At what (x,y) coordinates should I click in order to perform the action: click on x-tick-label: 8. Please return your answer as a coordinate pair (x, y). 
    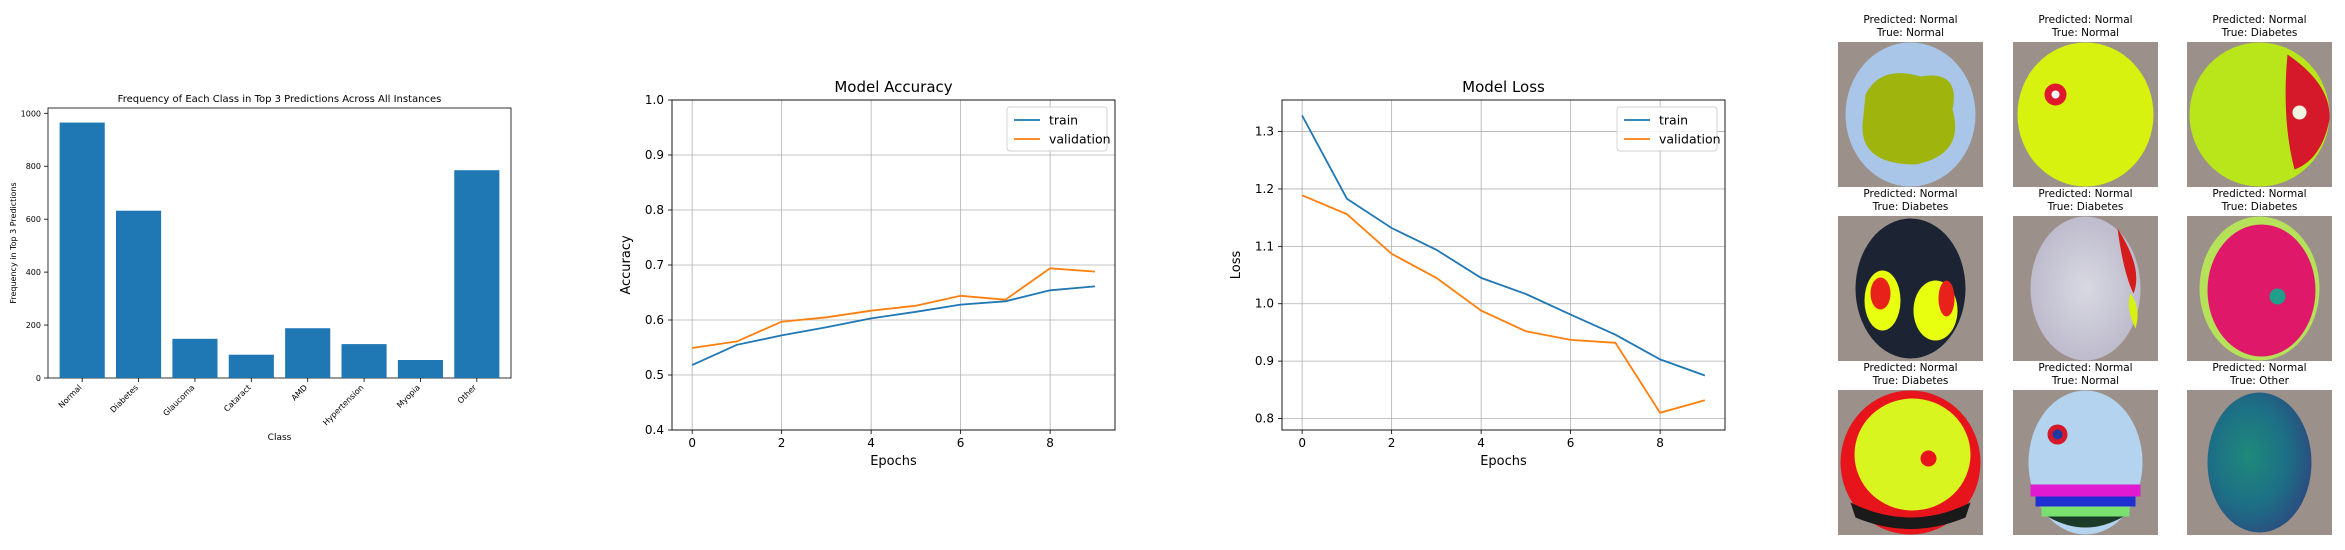
    Looking at the image, I should click on (1050, 443).